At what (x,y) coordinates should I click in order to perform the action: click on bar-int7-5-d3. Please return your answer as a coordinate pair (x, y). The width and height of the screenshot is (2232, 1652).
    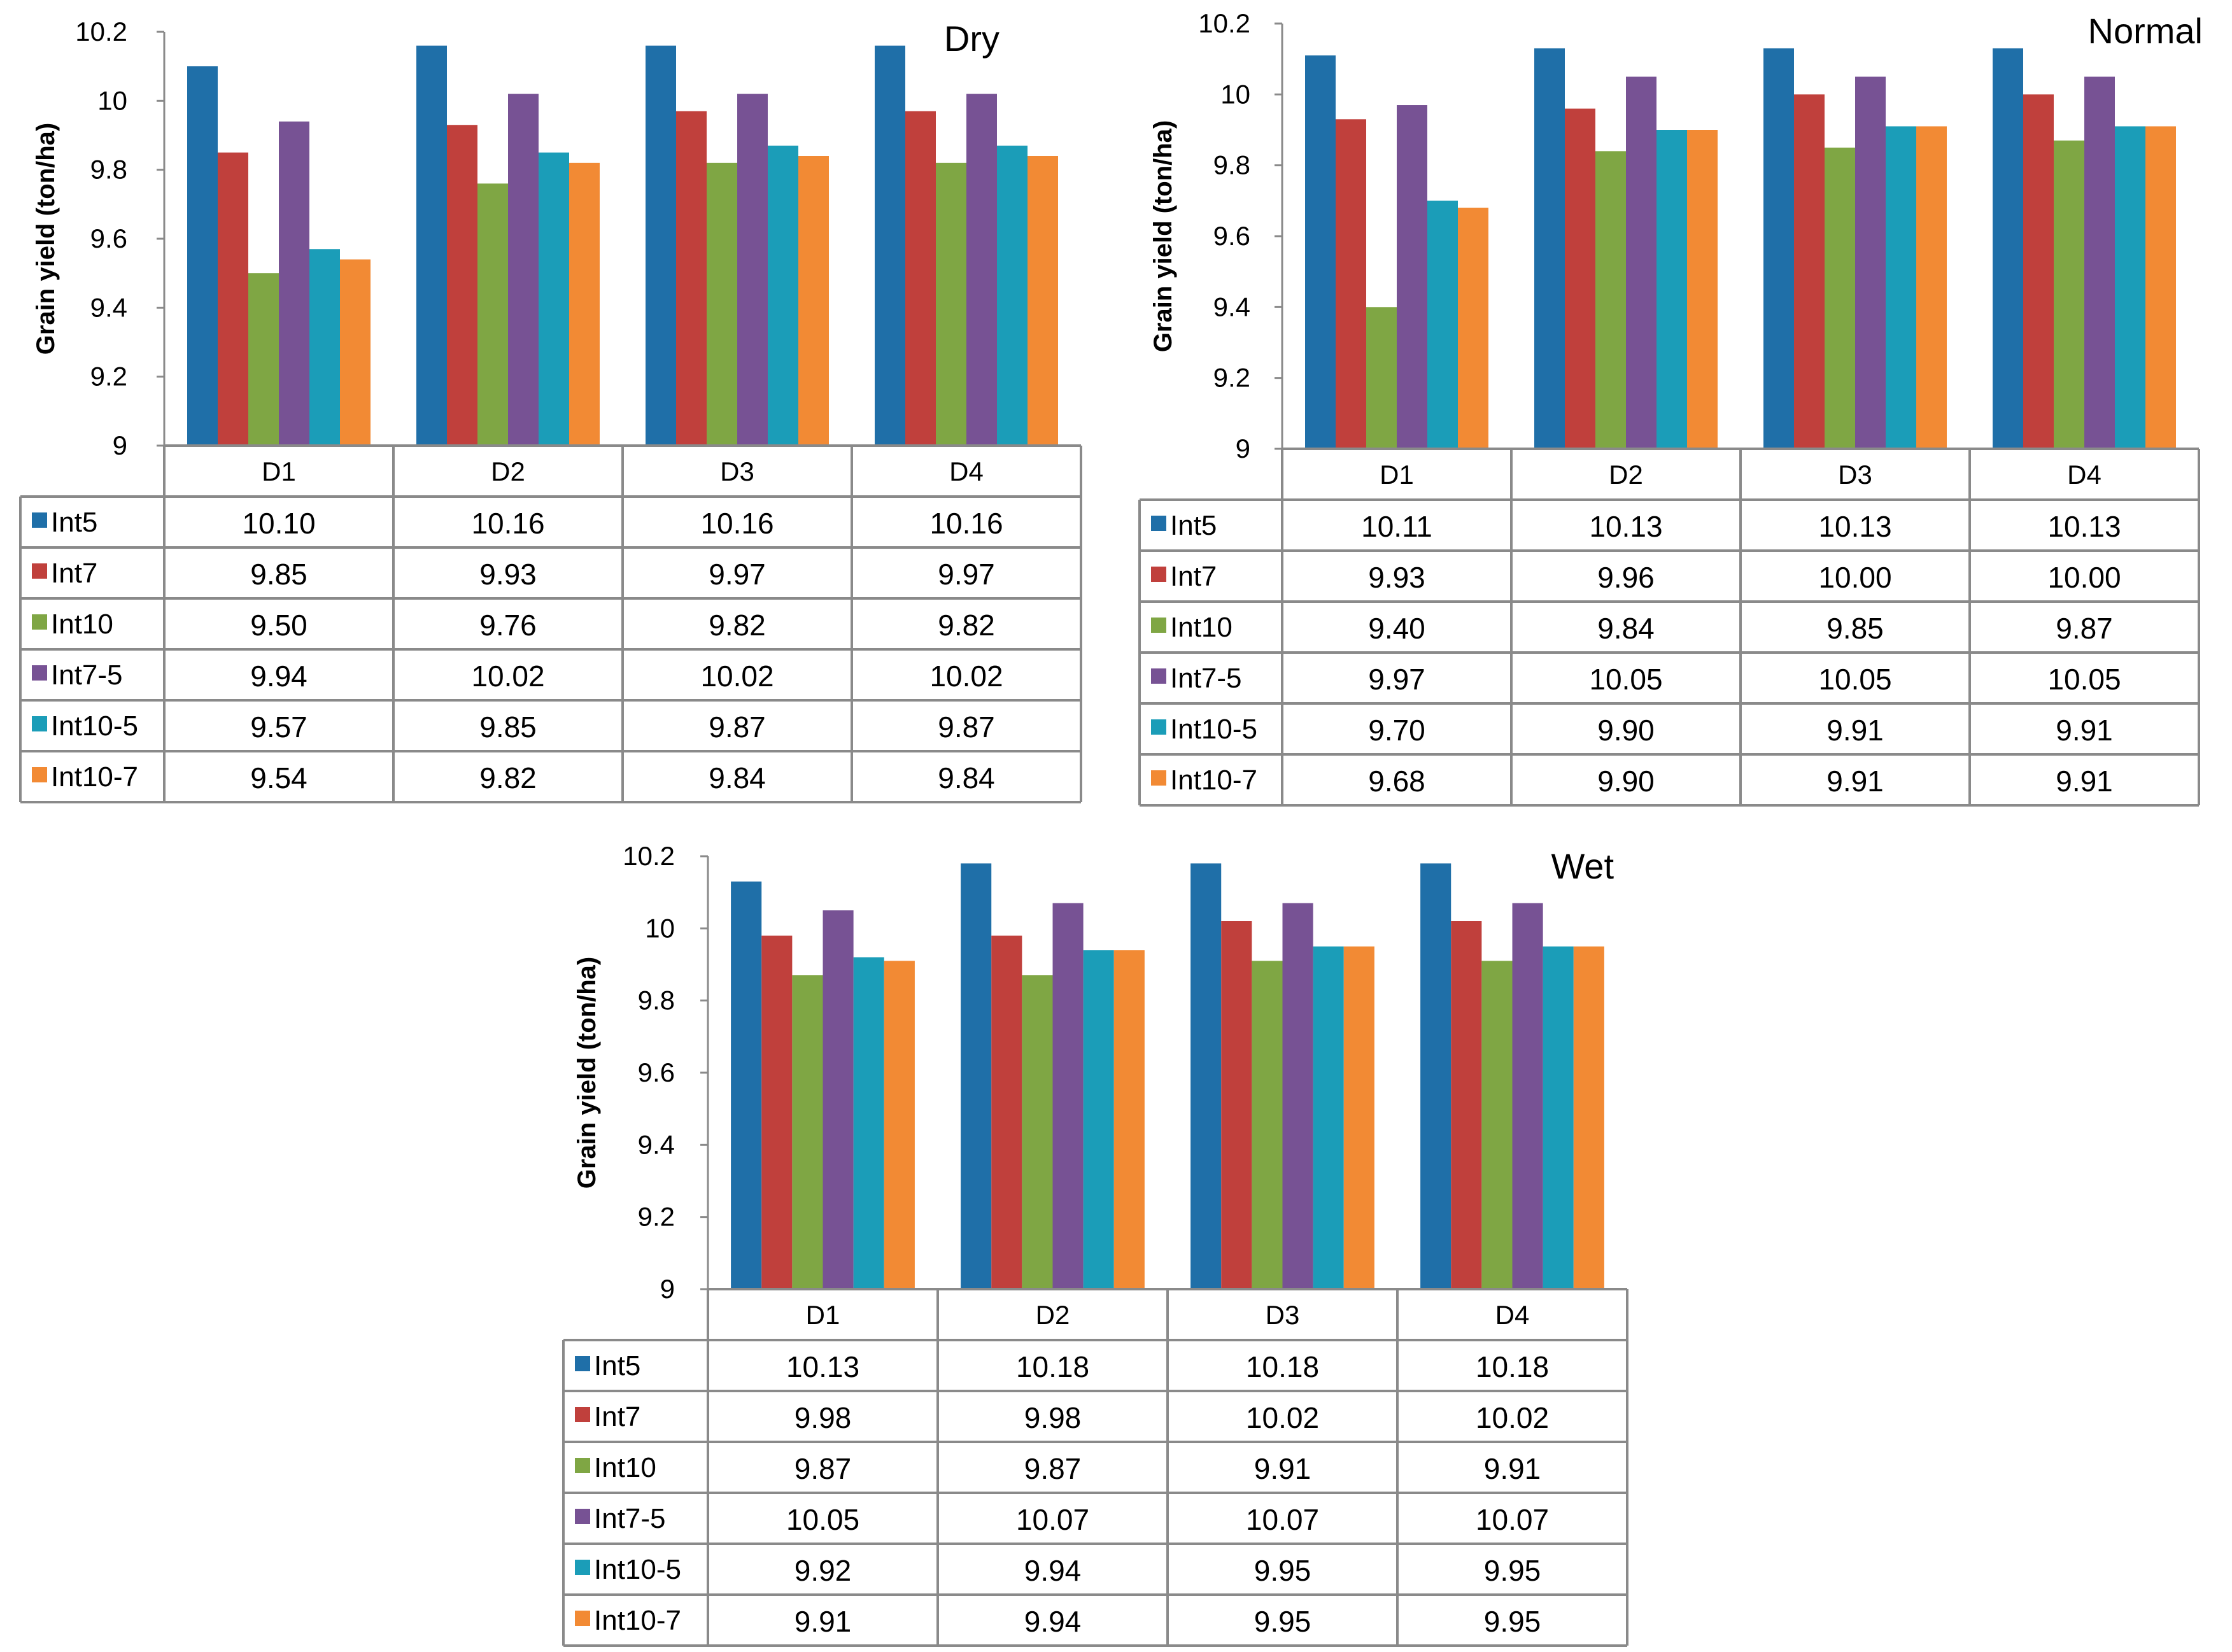
    Looking at the image, I should click on (1297, 1096).